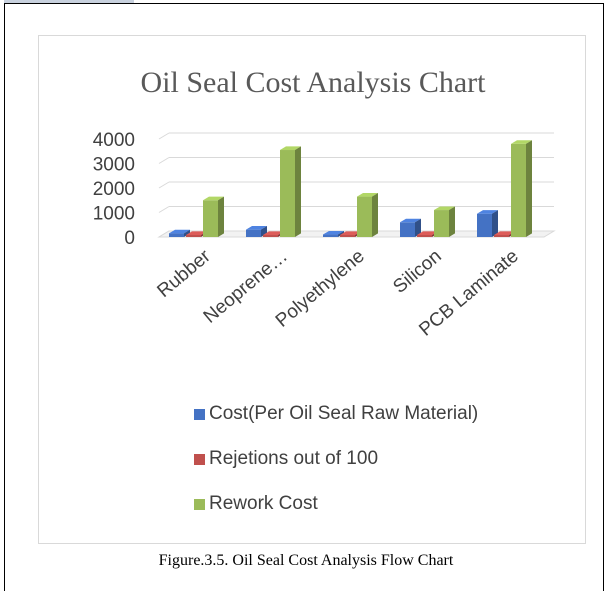 Image resolution: width=612 pixels, height=595 pixels. Describe the element at coordinates (294, 458) in the screenshot. I see `legend-label: Rejetions out of 100` at that location.